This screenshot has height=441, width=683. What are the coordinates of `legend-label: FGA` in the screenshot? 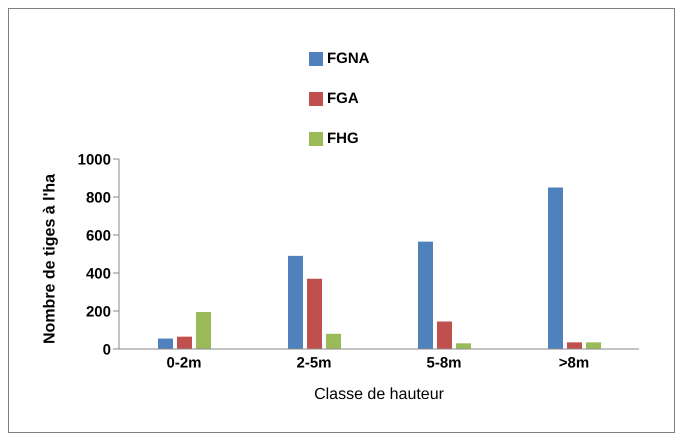 It's located at (343, 98).